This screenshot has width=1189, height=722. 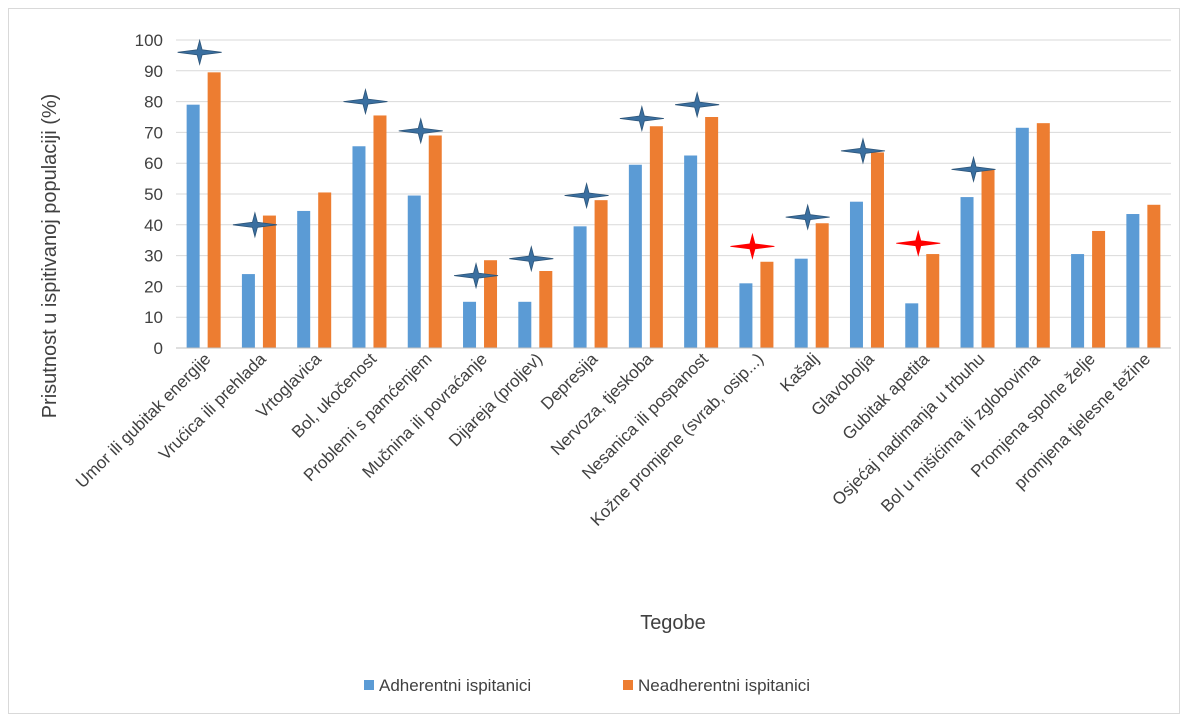 I want to click on x-axis-title: Tegobe, so click(x=673, y=623).